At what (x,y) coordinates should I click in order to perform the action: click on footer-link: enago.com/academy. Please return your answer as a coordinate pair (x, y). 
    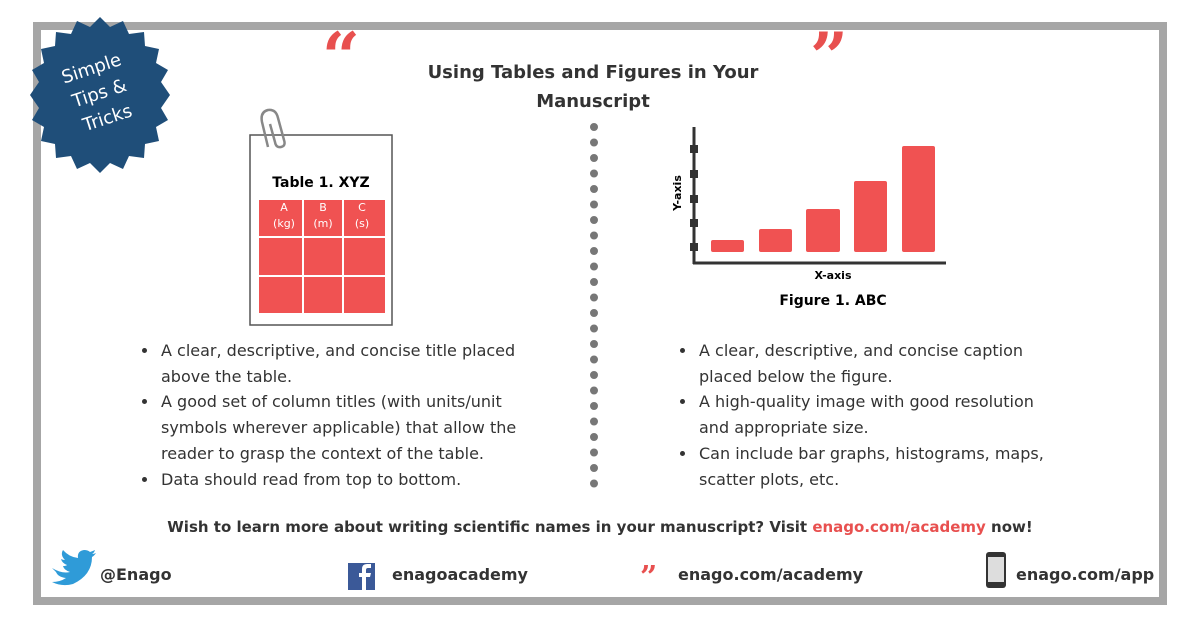
    Looking at the image, I should click on (899, 527).